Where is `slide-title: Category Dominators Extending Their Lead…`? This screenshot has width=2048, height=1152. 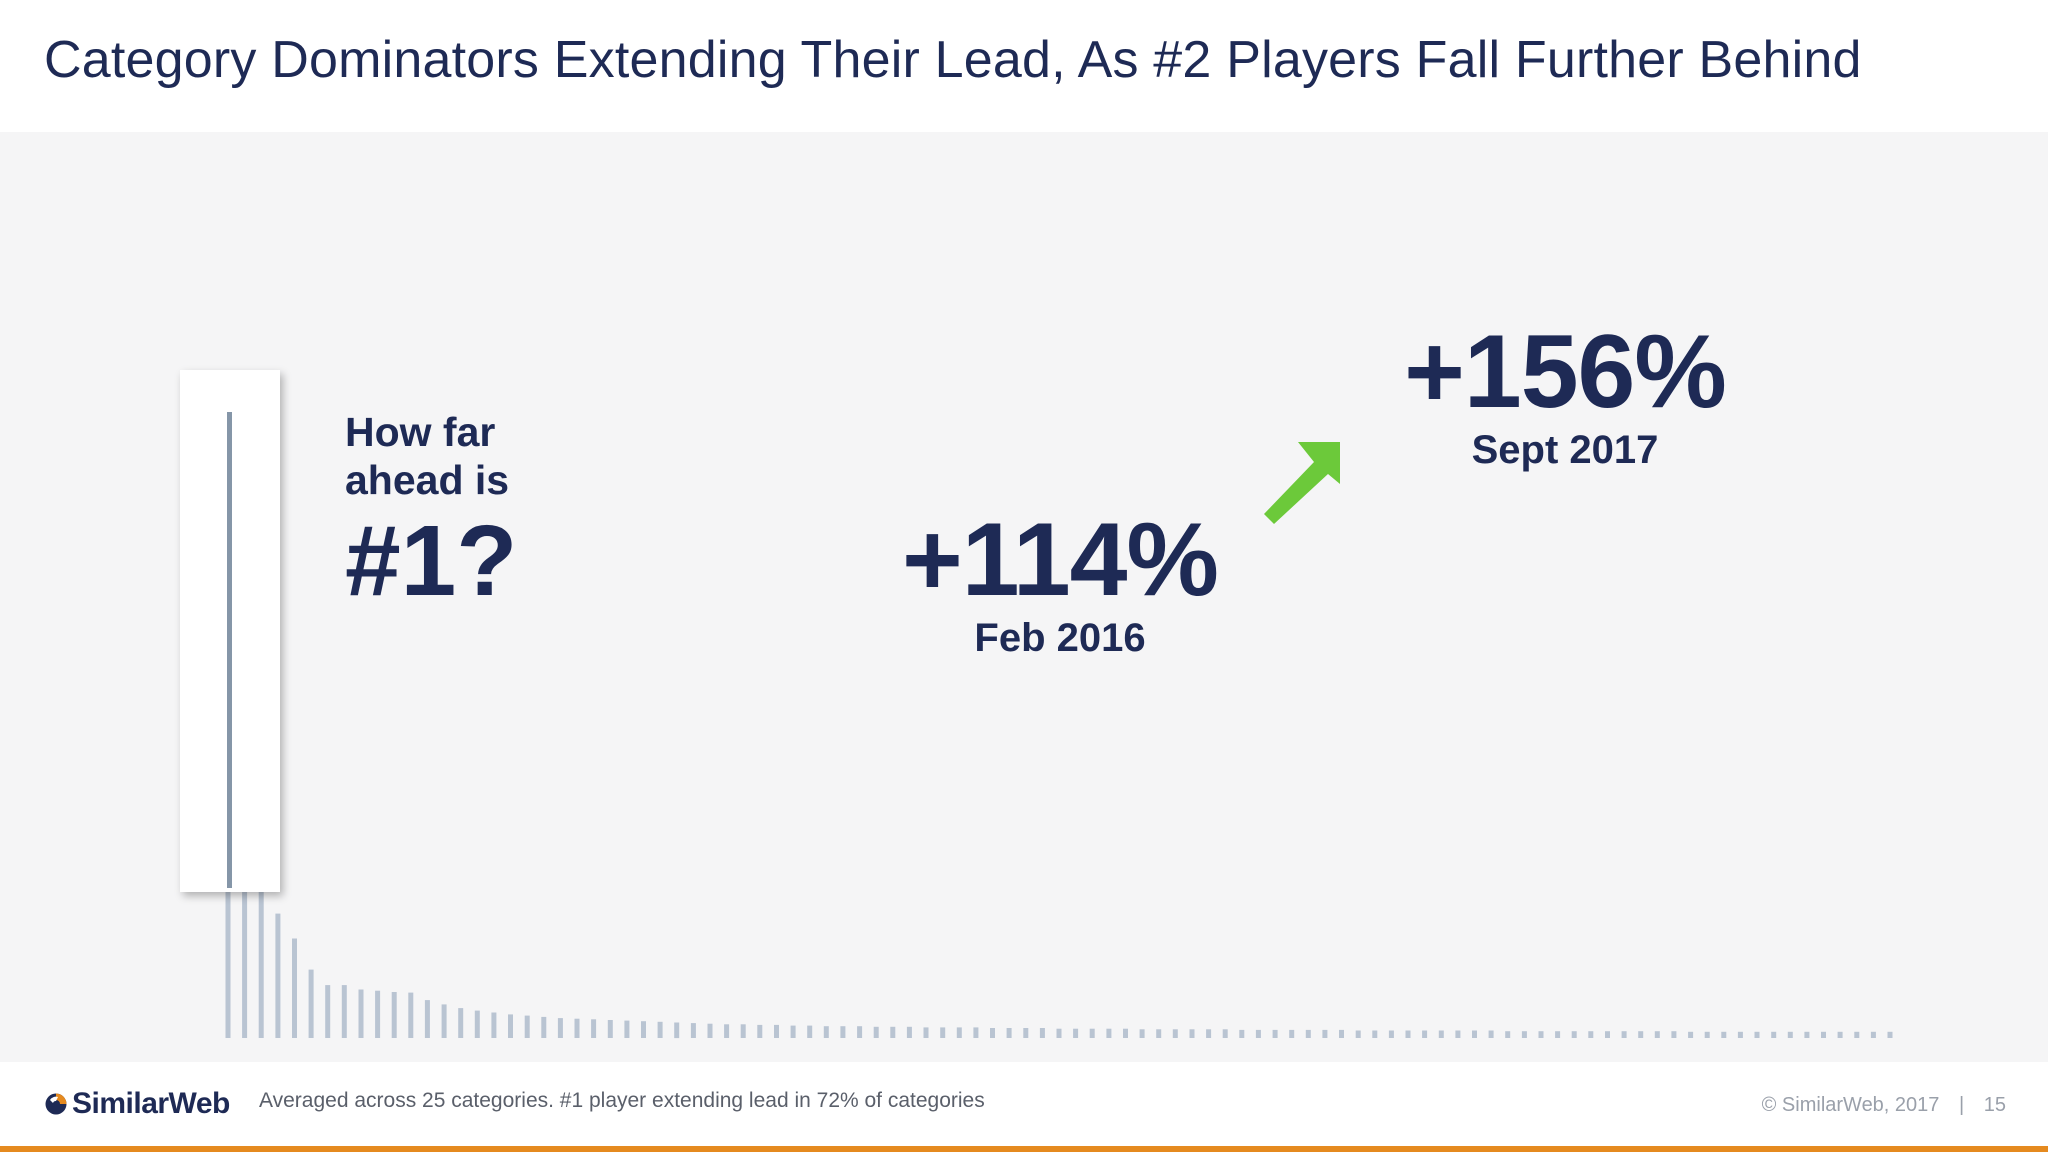
slide-title: Category Dominators Extending Their Lead… is located at coordinates (953, 60).